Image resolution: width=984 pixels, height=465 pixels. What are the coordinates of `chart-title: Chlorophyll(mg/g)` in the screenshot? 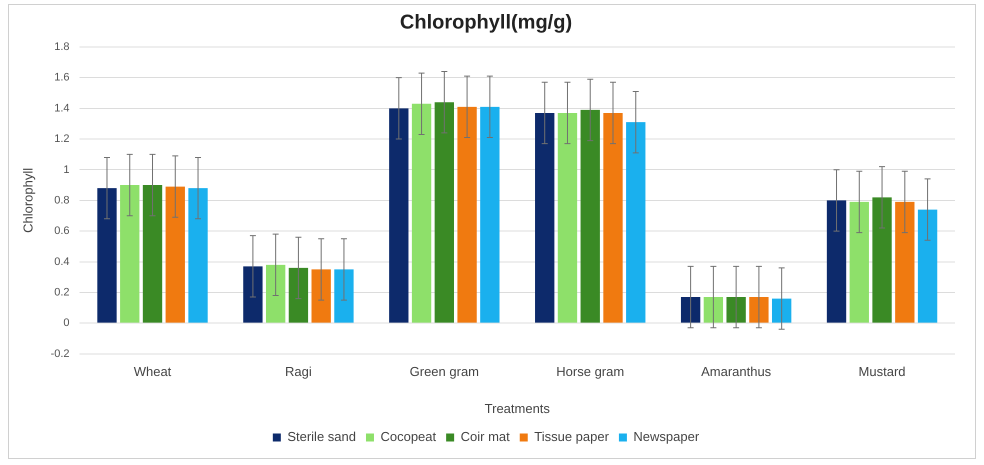 It's located at (486, 23).